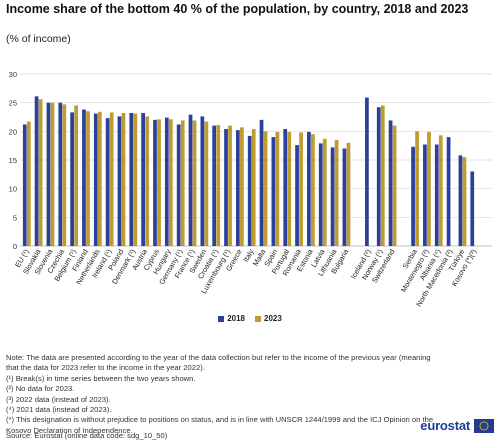 This screenshot has width=500, height=444. What do you see at coordinates (40, 389) in the screenshot?
I see `note-2: (²) No data for 2023.` at bounding box center [40, 389].